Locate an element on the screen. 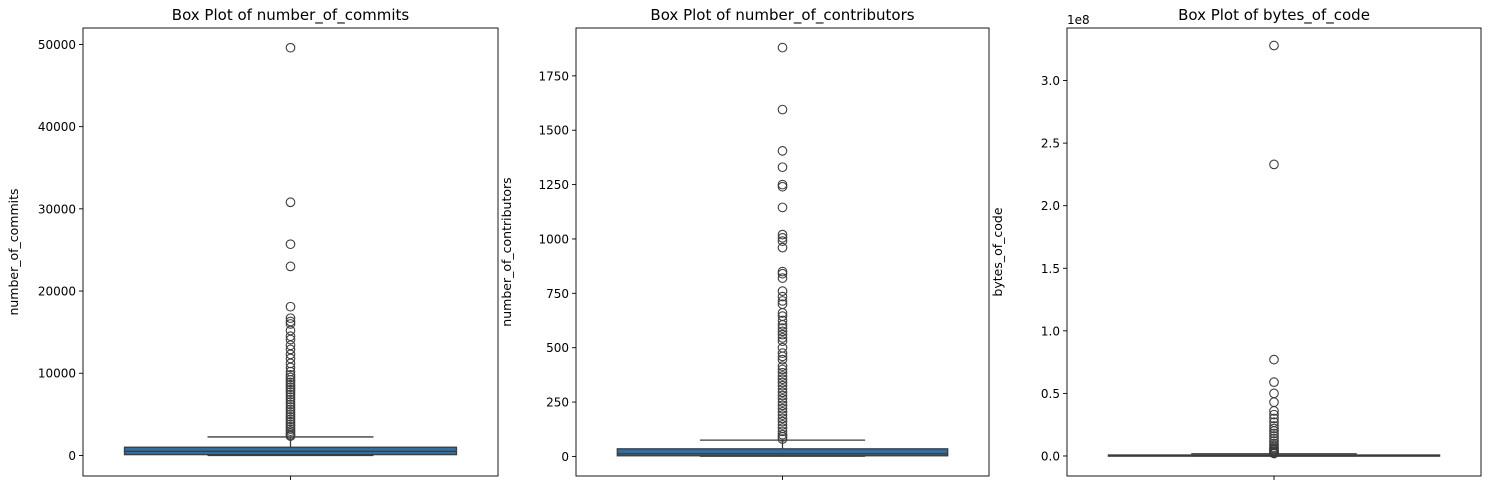 The image size is (1489, 490). y-tick-label: 250 is located at coordinates (557, 403).